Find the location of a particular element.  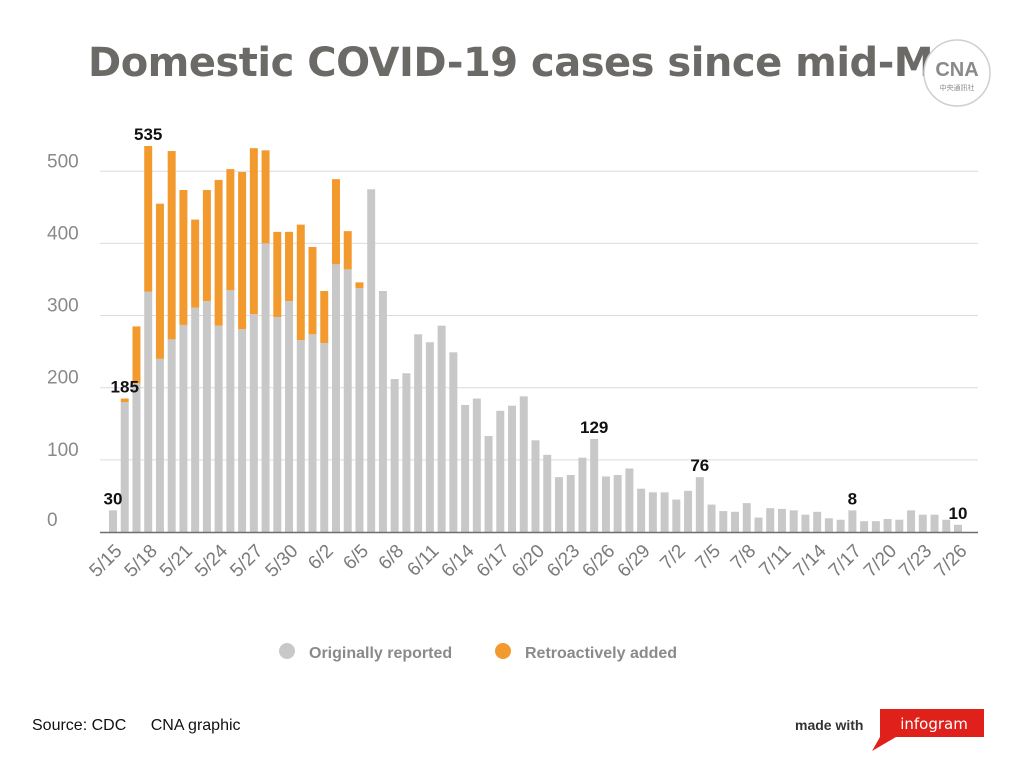

legend-originally-reported: Originally reported is located at coordinates (365, 652).